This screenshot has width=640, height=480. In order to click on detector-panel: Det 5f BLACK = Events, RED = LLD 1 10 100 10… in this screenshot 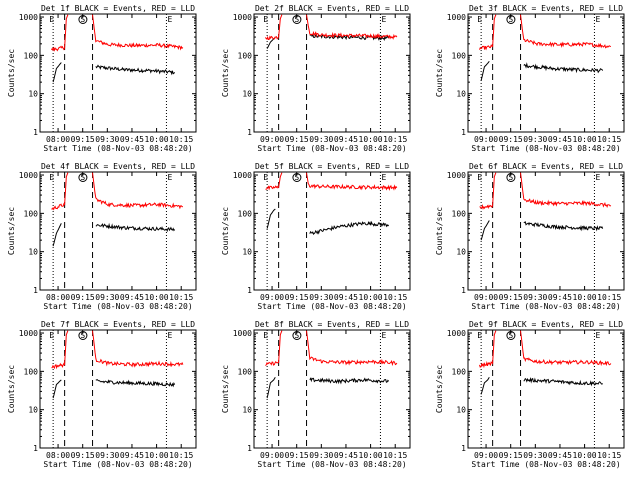, I will do `click(316, 236)`.